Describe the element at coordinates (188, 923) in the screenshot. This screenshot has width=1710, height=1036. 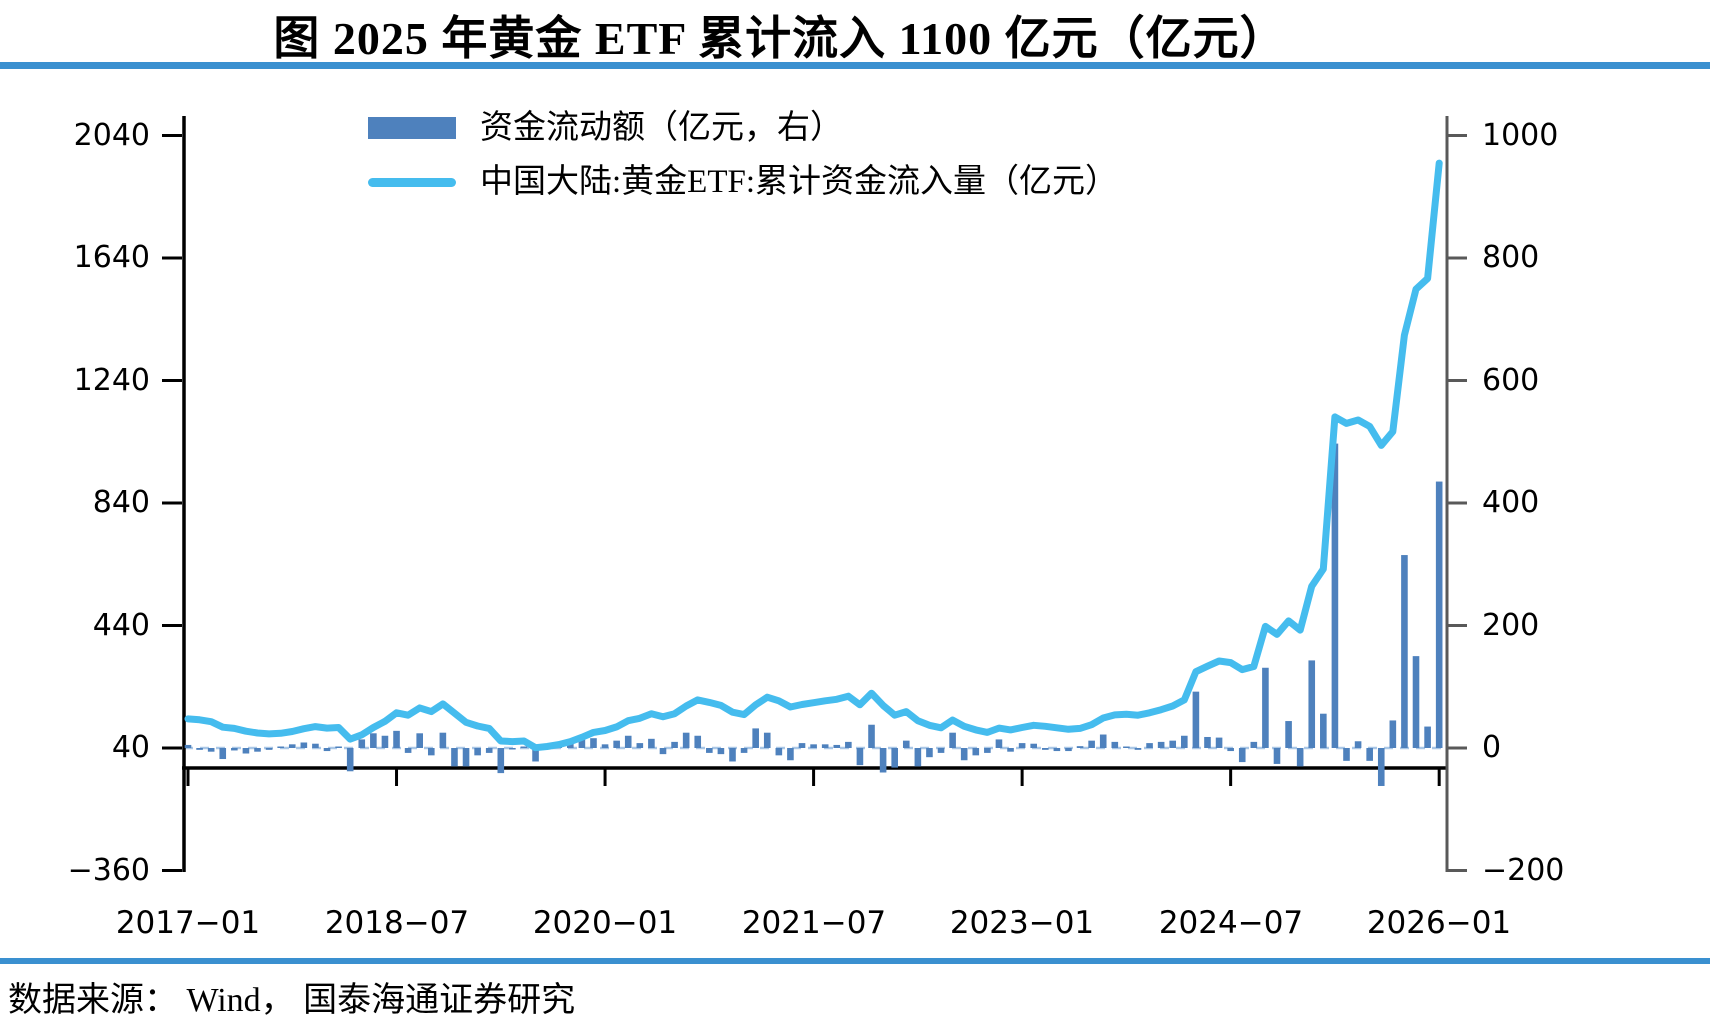
I see `x-axis-tick-label-2017-01: 2017−01` at that location.